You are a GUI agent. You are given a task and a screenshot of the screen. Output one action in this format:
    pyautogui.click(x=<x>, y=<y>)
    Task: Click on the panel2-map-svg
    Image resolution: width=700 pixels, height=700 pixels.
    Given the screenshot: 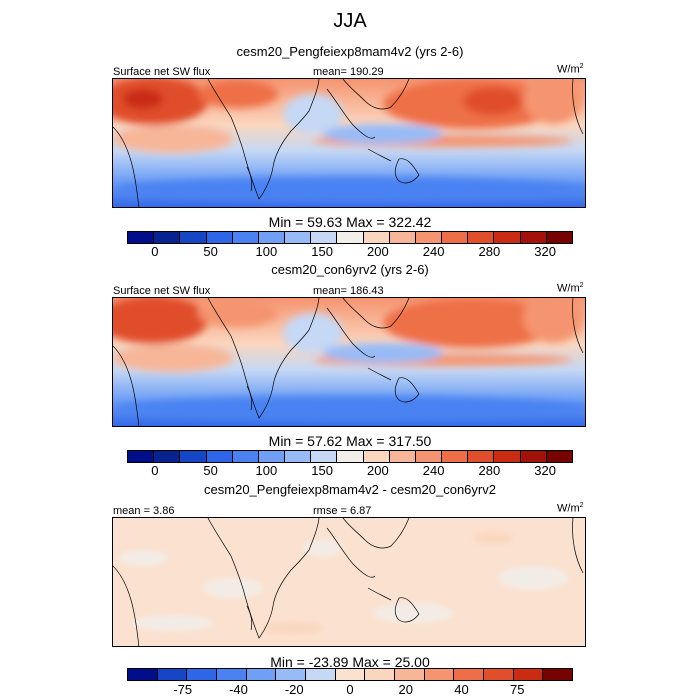 What is the action you would take?
    pyautogui.click(x=349, y=362)
    